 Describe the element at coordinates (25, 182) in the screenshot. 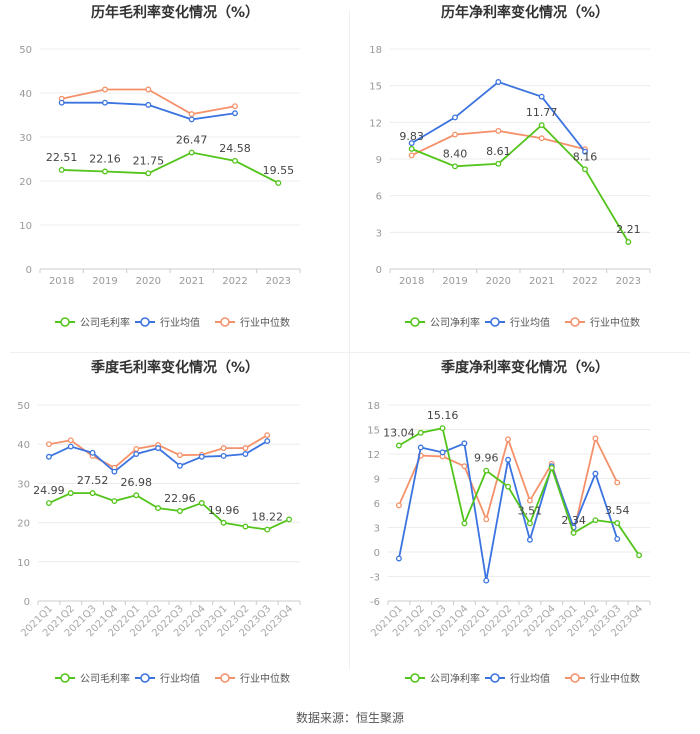

I see `y-tick-label: 20` at that location.